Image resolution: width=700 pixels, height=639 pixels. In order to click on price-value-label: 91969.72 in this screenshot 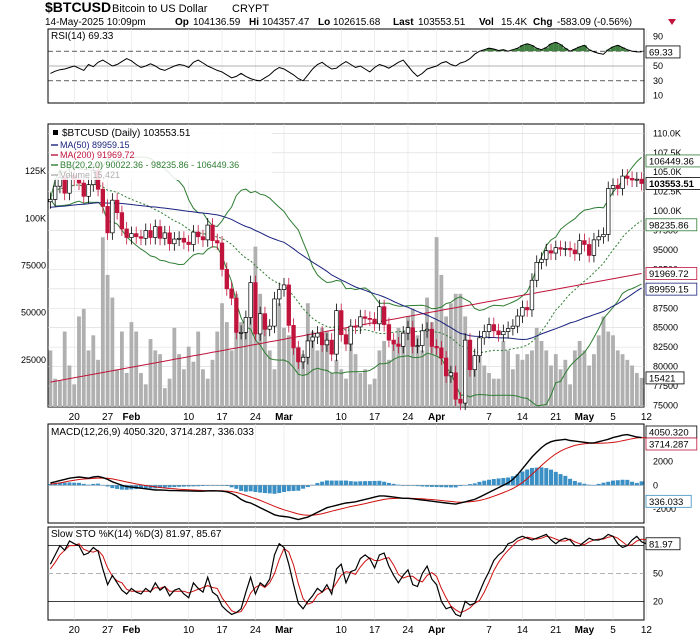, I will do `click(669, 274)`.